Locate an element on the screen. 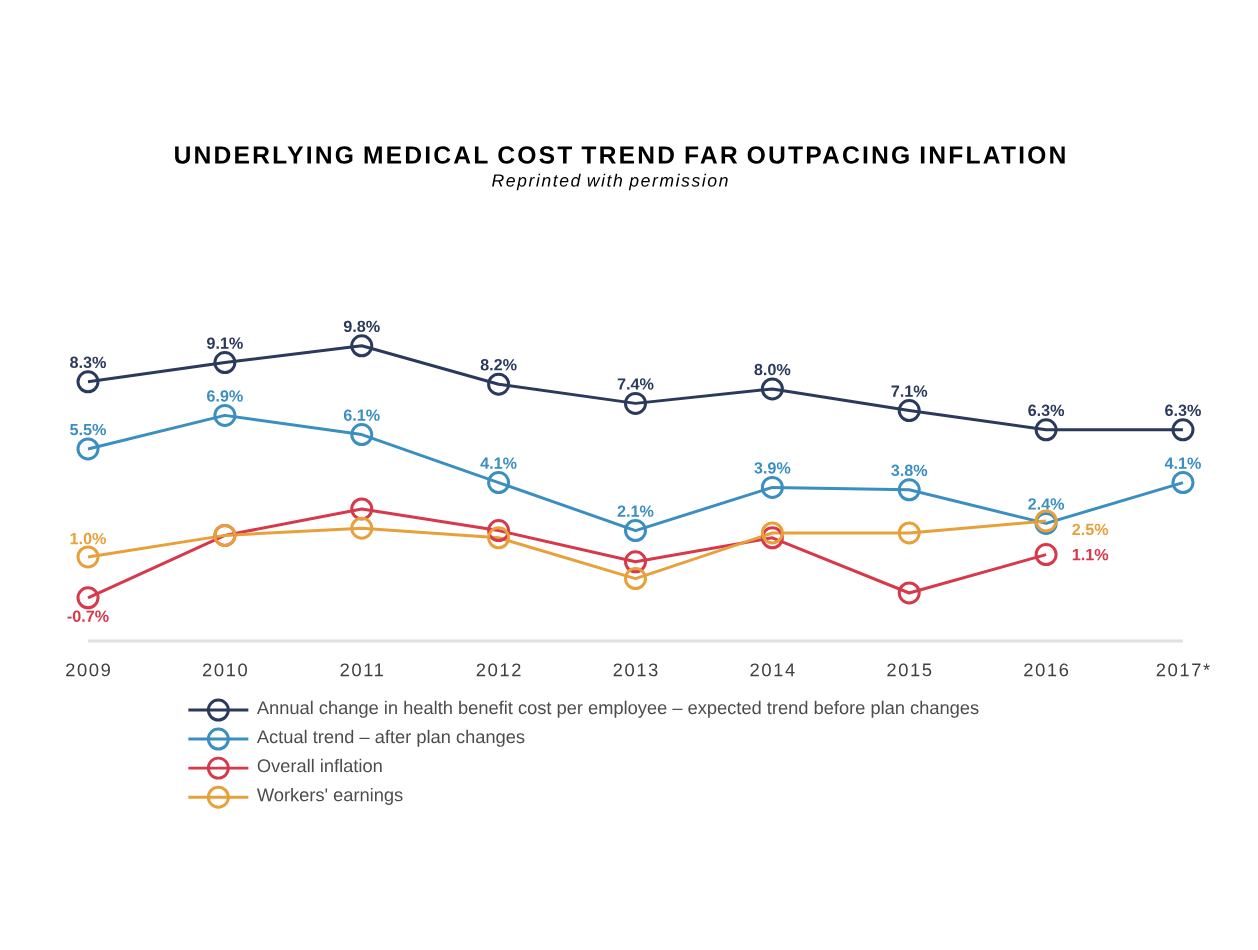 This screenshot has width=1258, height=950. x-tick-label: 2012 is located at coordinates (498, 670).